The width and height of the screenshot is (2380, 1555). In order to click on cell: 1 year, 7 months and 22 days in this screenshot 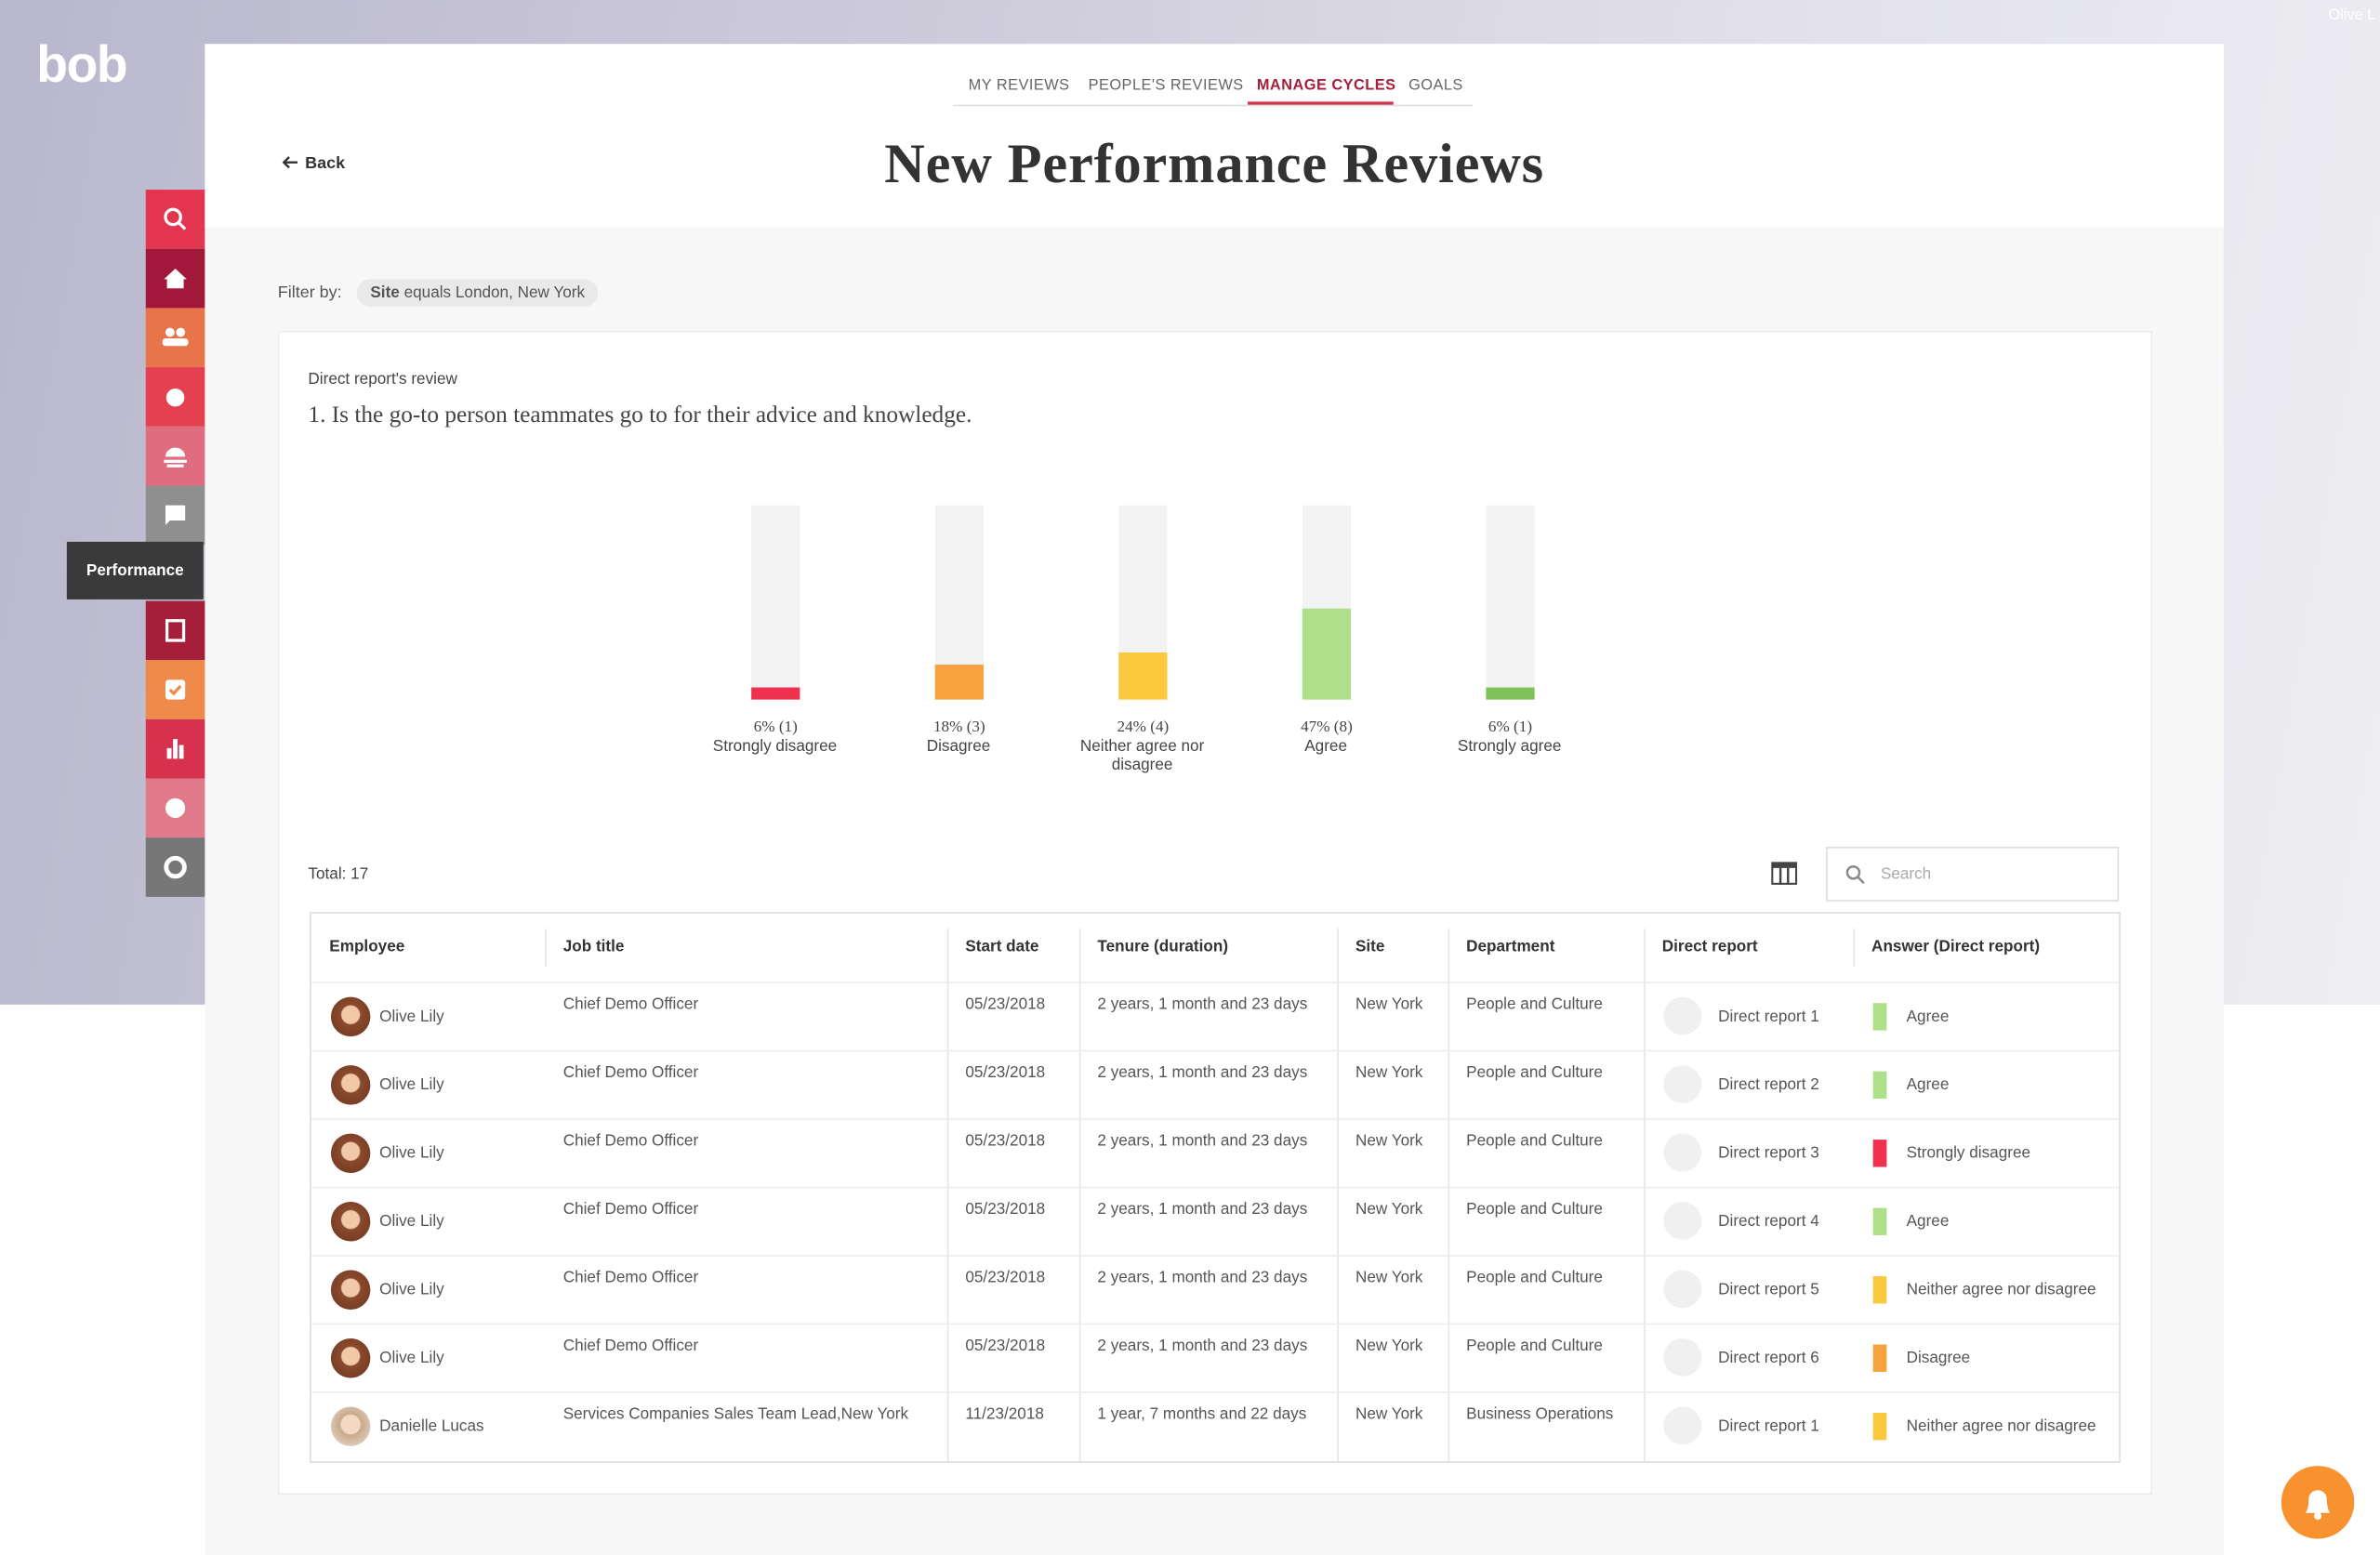, I will do `click(1202, 1414)`.